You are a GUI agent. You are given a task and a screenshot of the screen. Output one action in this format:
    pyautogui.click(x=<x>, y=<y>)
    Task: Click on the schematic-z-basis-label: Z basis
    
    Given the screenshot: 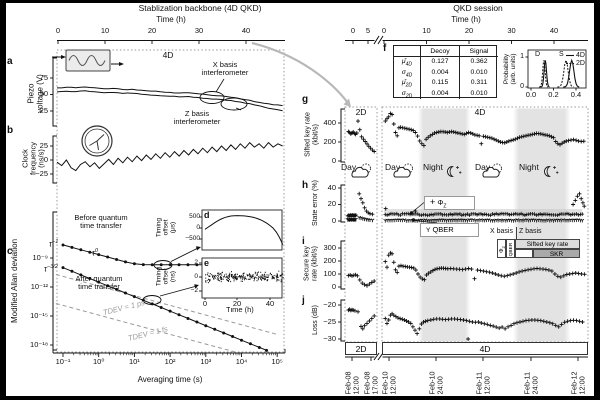 What is the action you would take?
    pyautogui.click(x=530, y=231)
    